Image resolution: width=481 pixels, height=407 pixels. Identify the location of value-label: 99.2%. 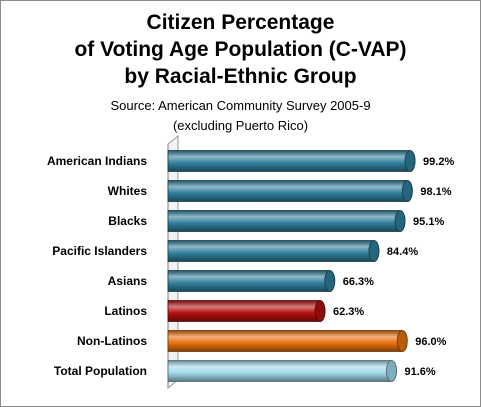
(438, 162).